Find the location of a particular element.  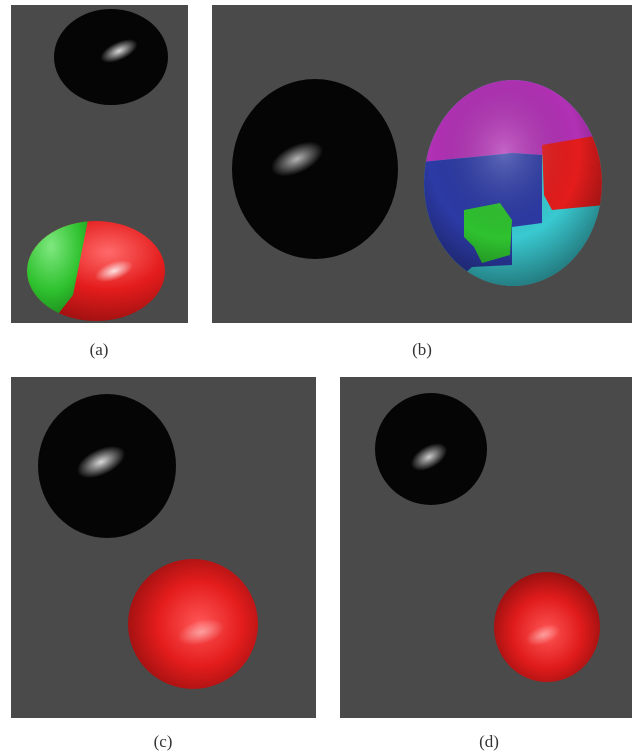

caption-a: (a) is located at coordinates (99, 349).